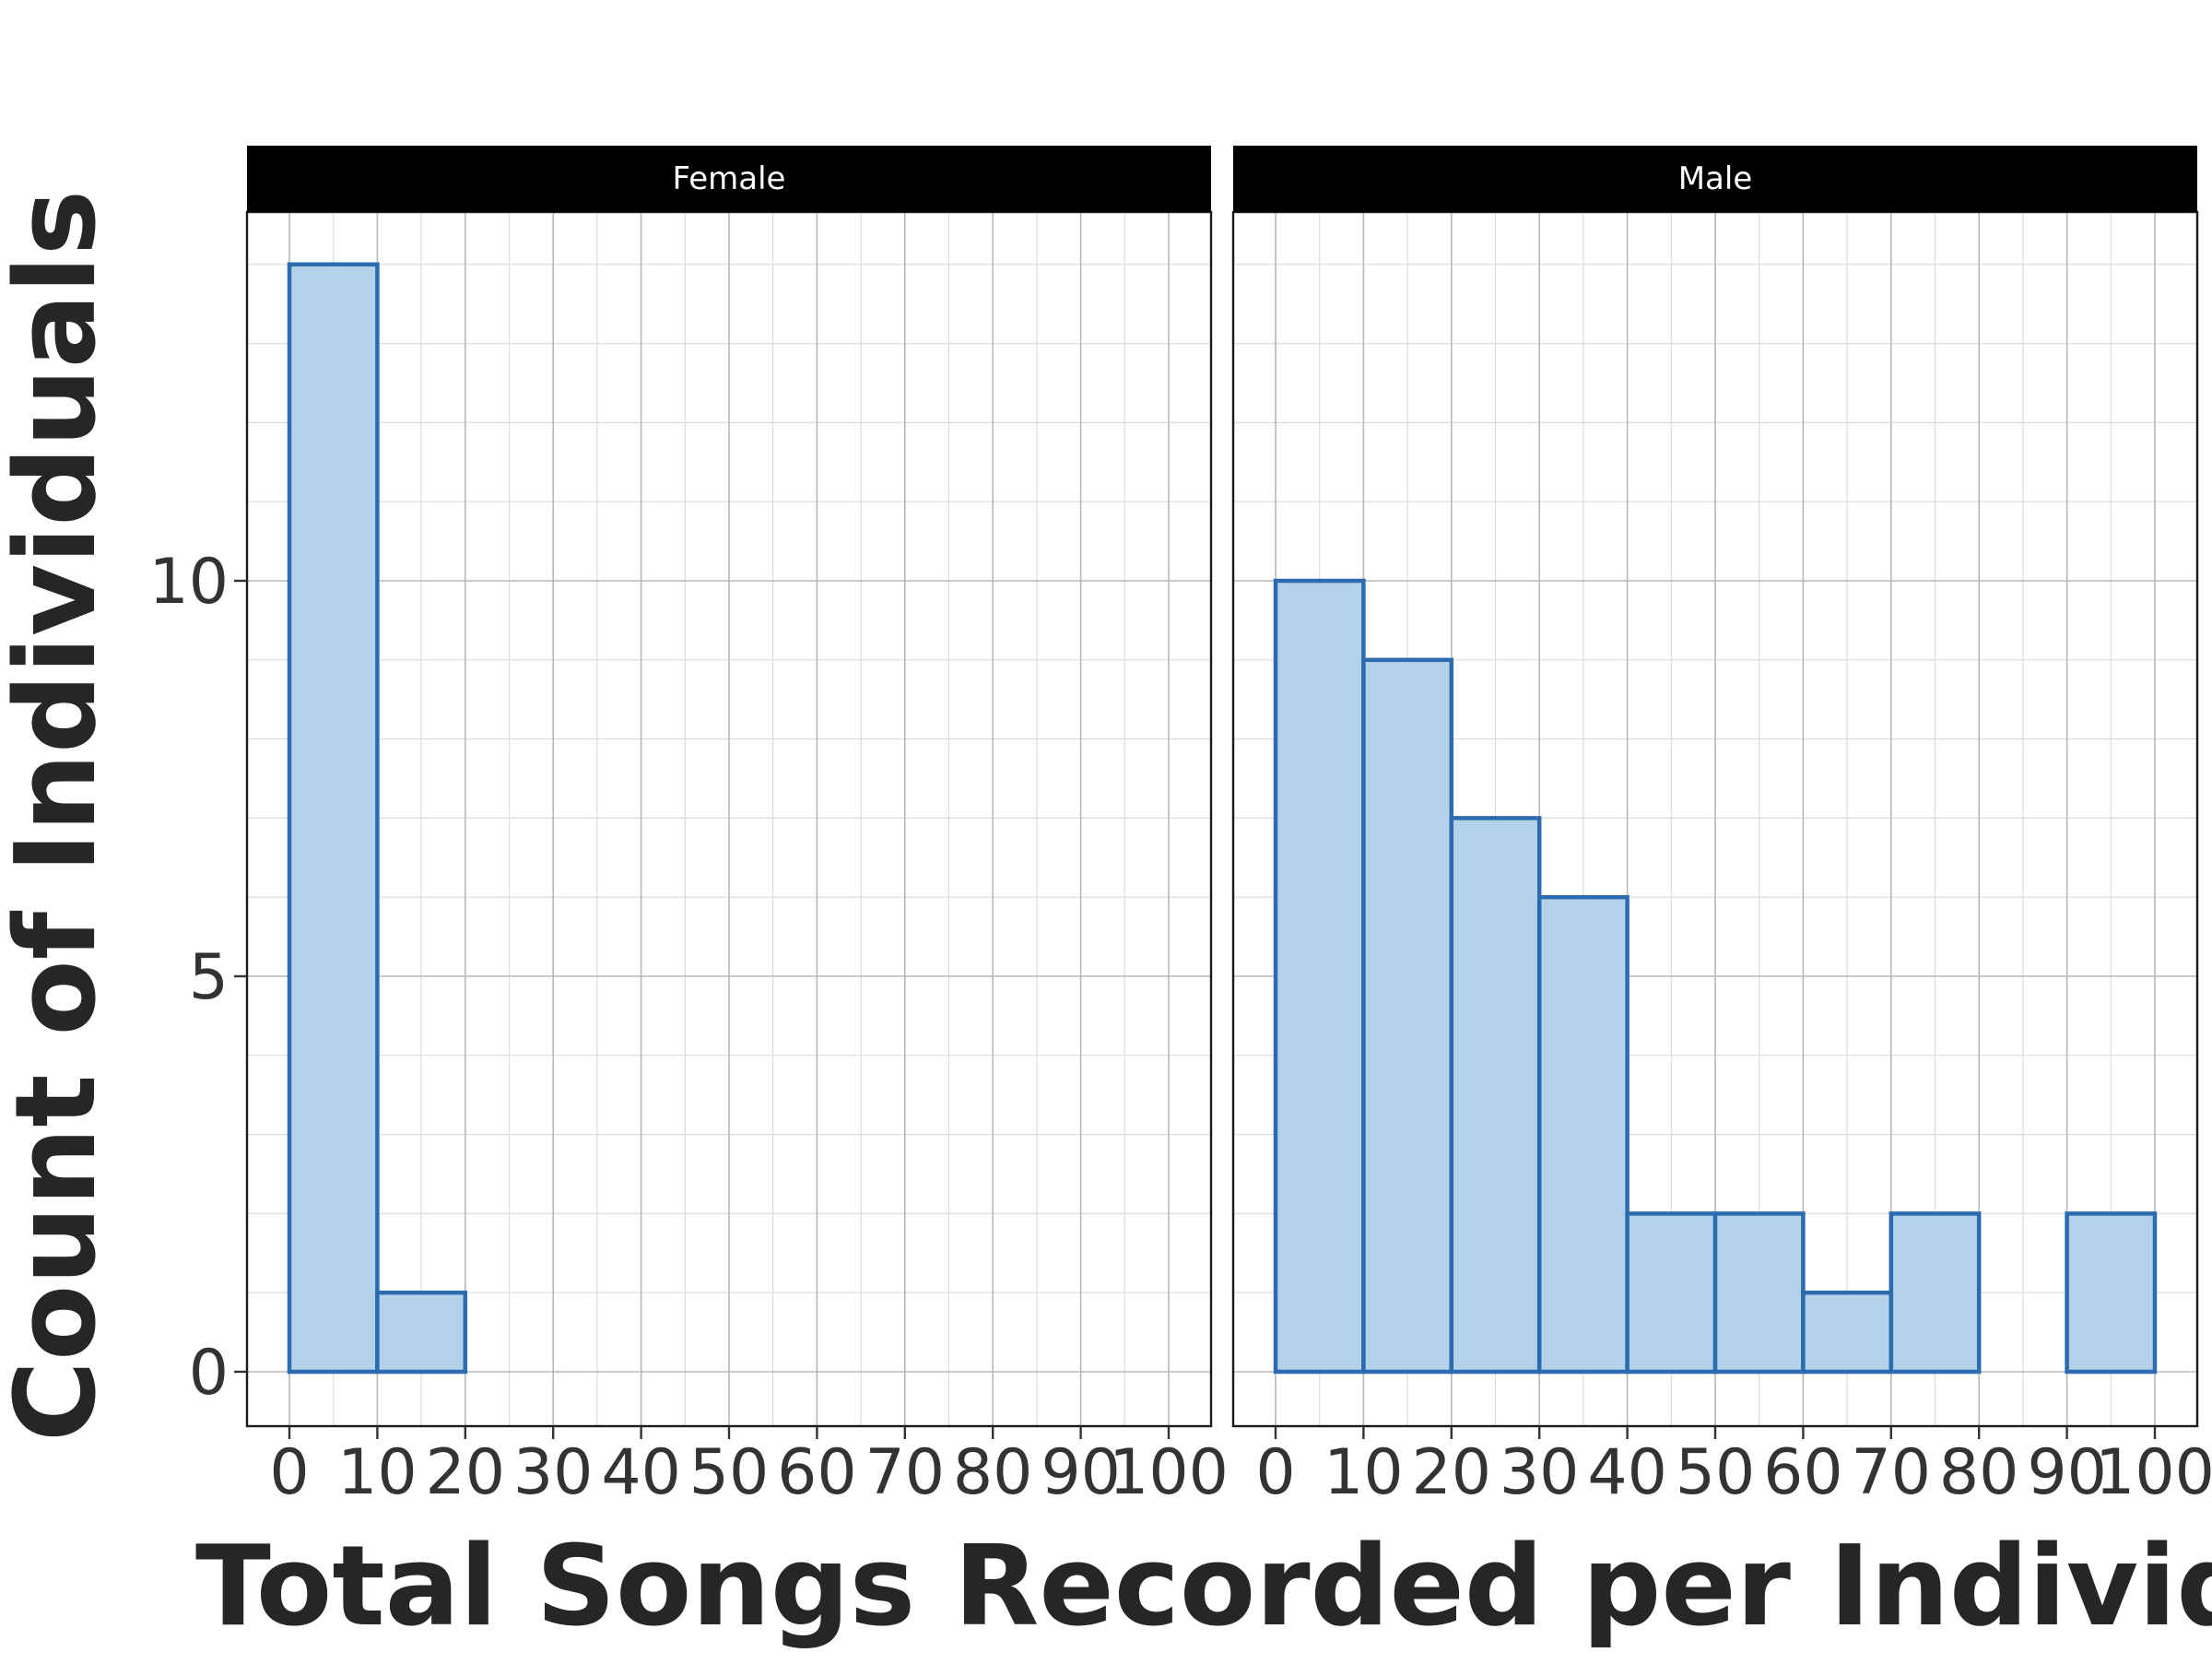 Image resolution: width=2212 pixels, height=1664 pixels. I want to click on y-tick-label: 10, so click(188, 582).